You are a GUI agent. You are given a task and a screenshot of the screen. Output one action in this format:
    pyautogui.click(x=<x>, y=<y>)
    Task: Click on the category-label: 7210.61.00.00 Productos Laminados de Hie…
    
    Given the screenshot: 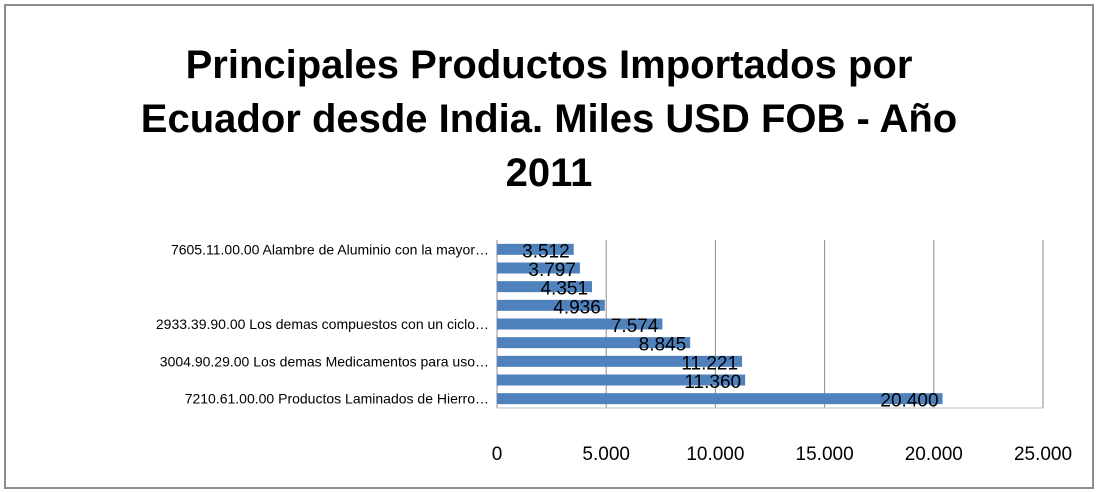 What is the action you would take?
    pyautogui.click(x=337, y=399)
    